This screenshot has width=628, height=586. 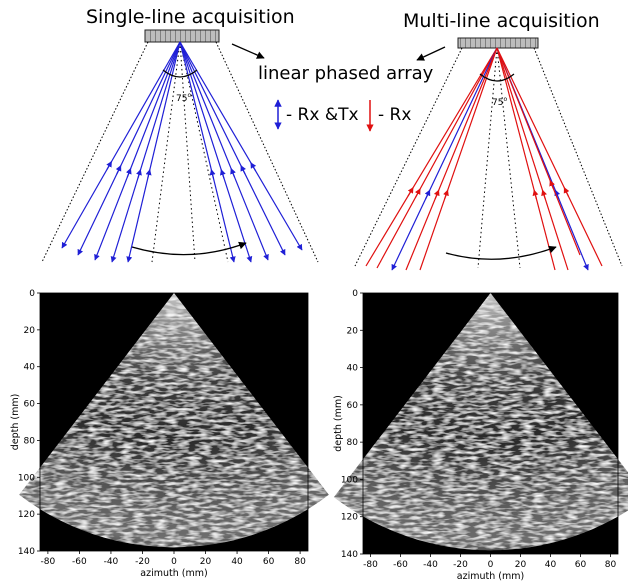 What do you see at coordinates (497, 77) in the screenshot?
I see `angle-arc-right` at bounding box center [497, 77].